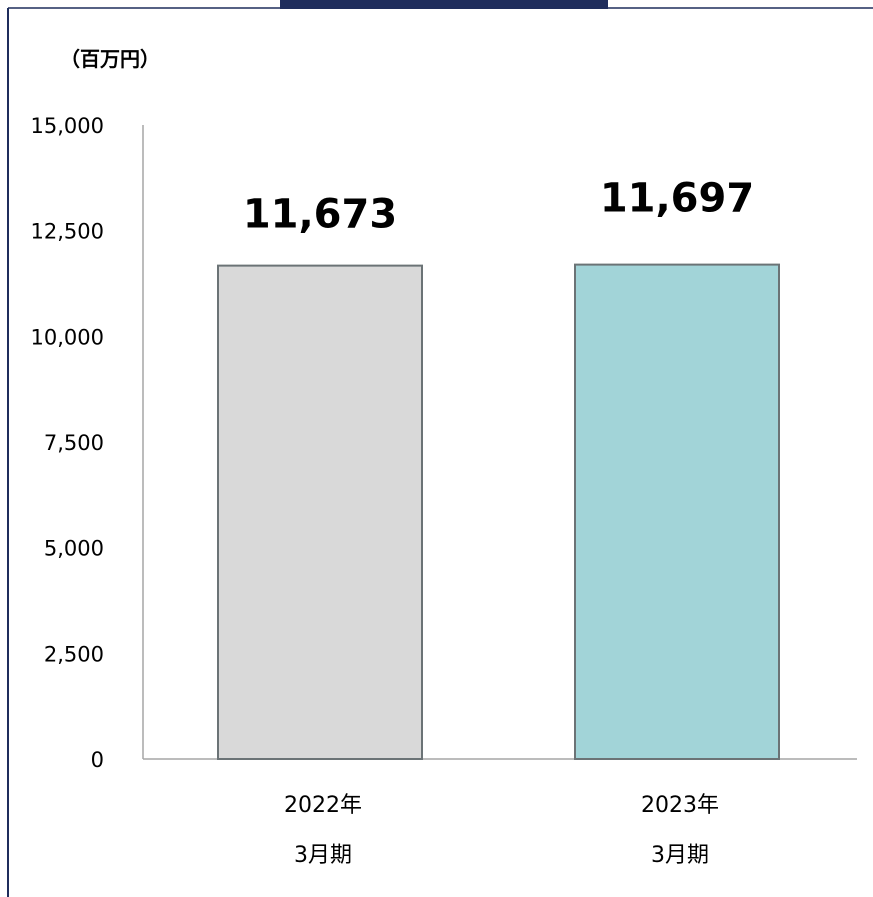  Describe the element at coordinates (74, 443) in the screenshot. I see `y-tick-label: 7,500` at that location.